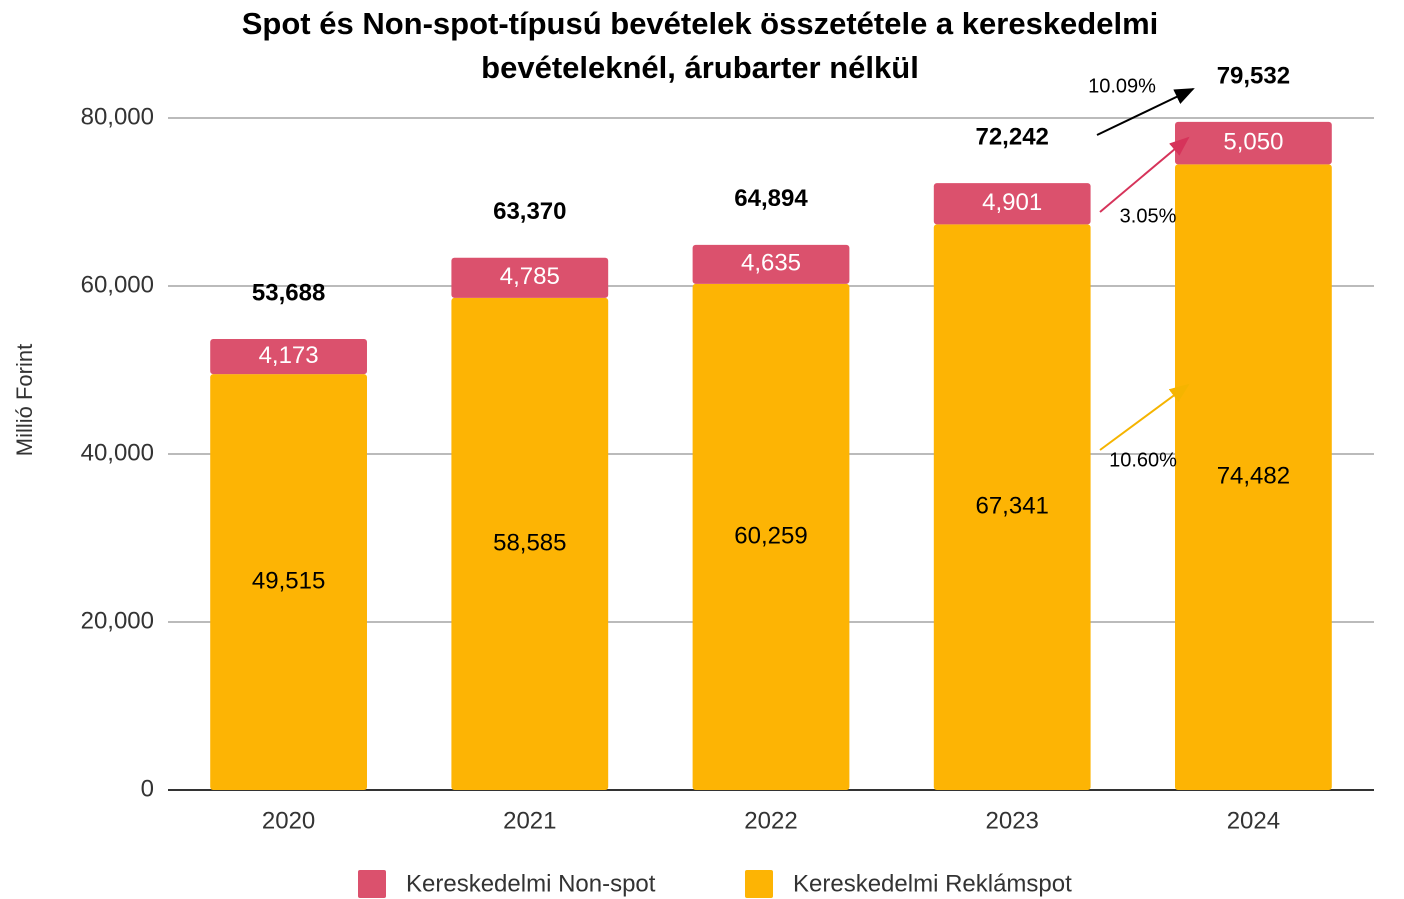  I want to click on data-label: 4,173, so click(289, 355).